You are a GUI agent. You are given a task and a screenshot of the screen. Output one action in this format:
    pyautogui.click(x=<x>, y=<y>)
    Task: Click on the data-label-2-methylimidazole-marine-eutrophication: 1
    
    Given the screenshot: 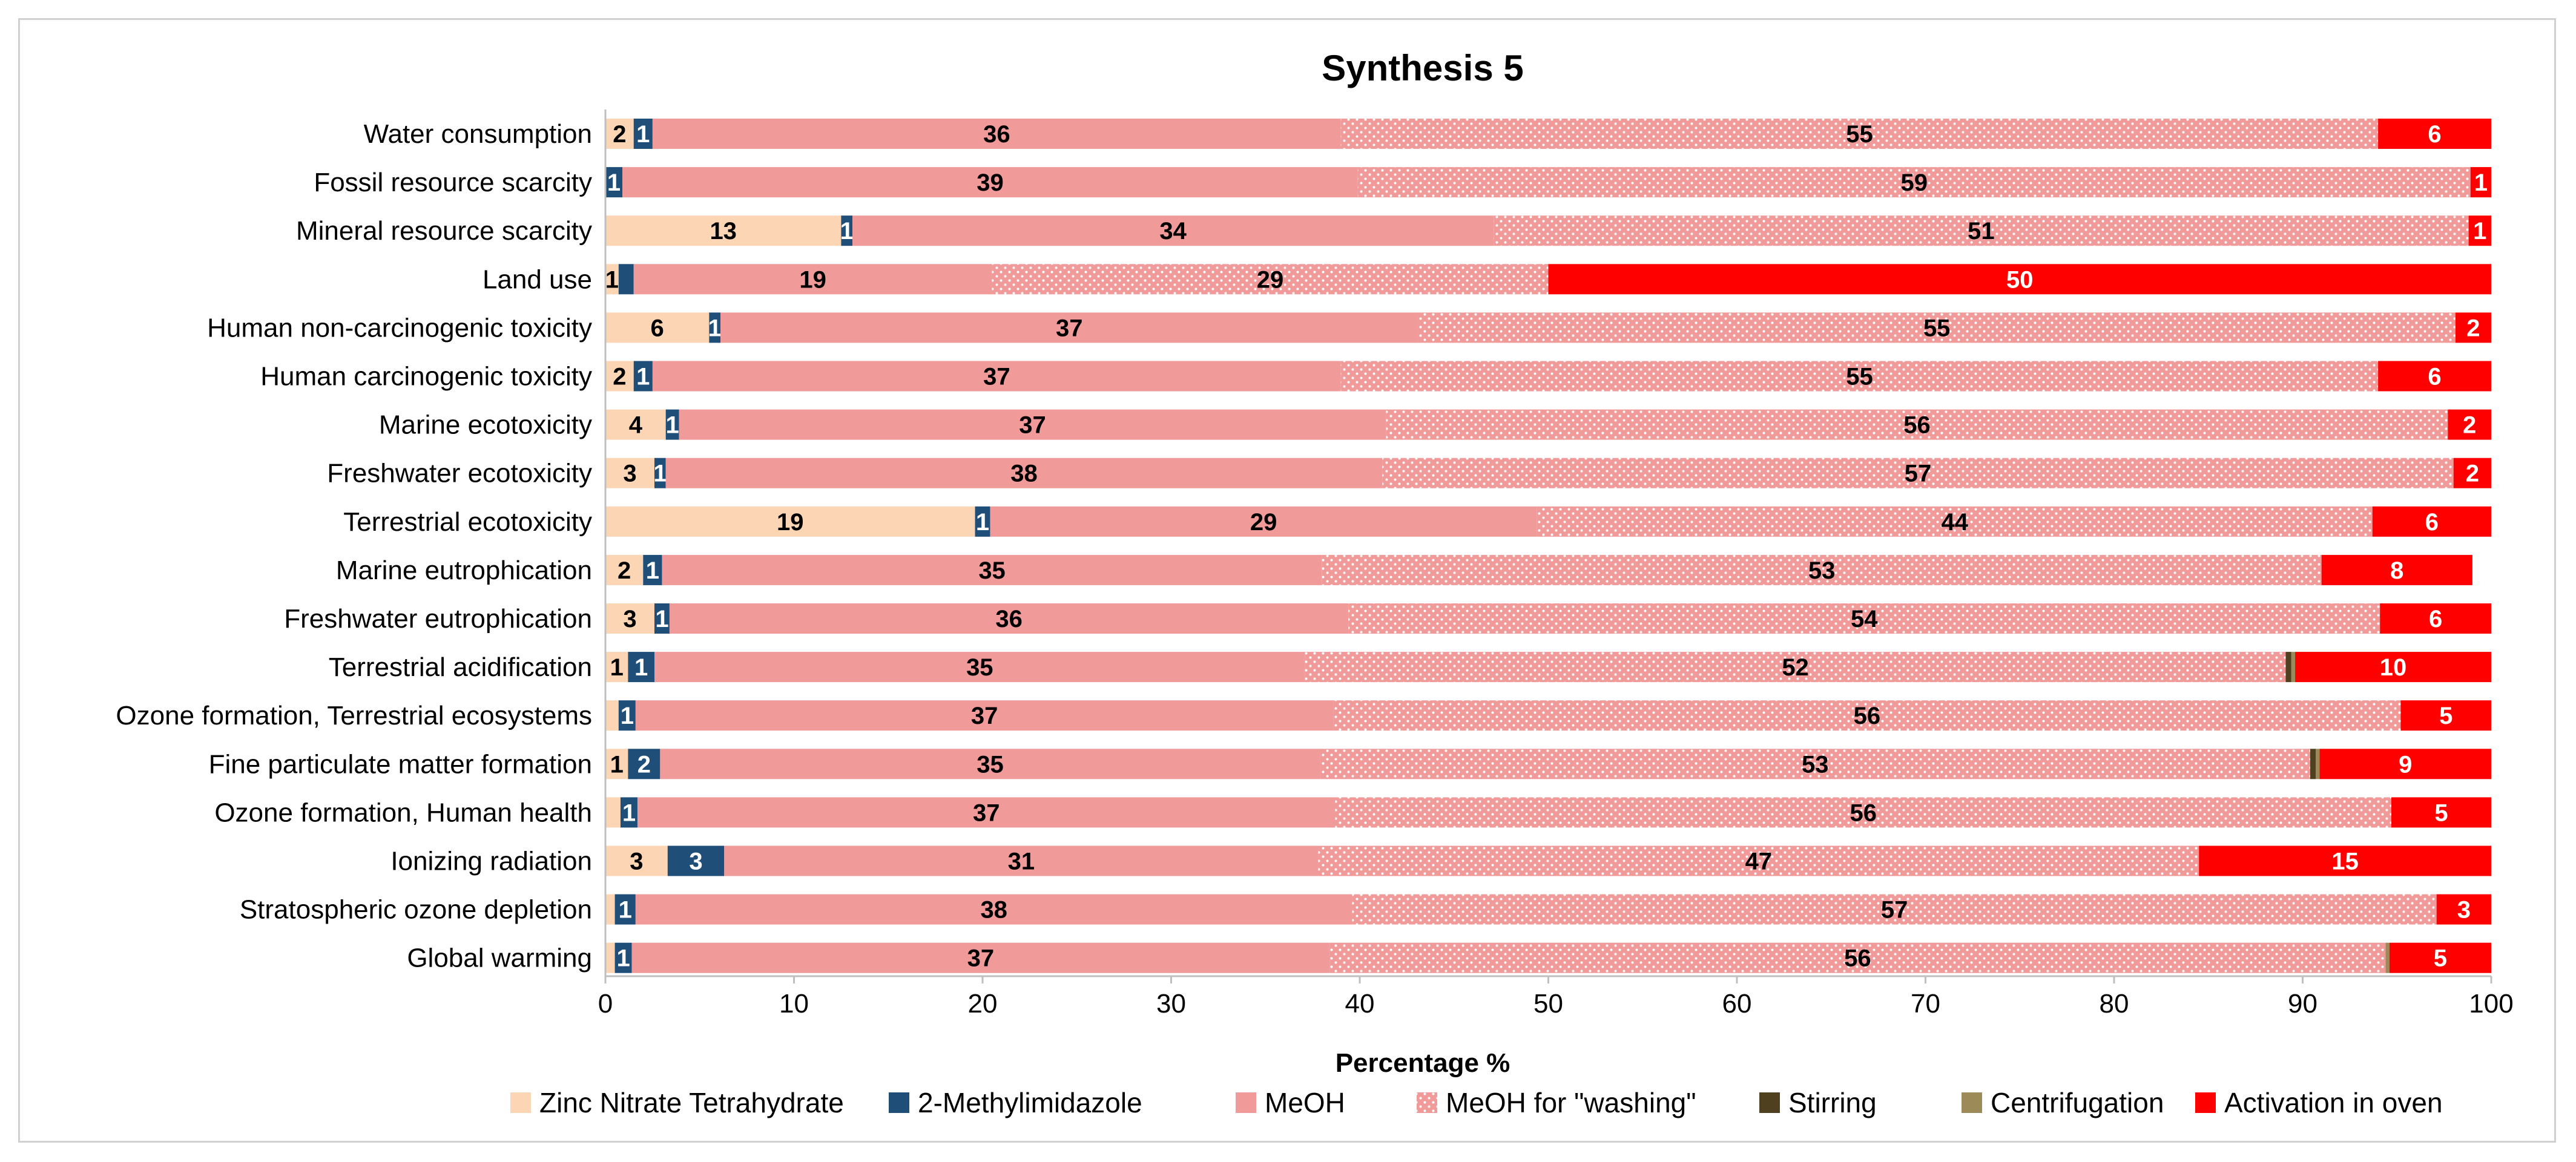 What is the action you would take?
    pyautogui.click(x=652, y=570)
    